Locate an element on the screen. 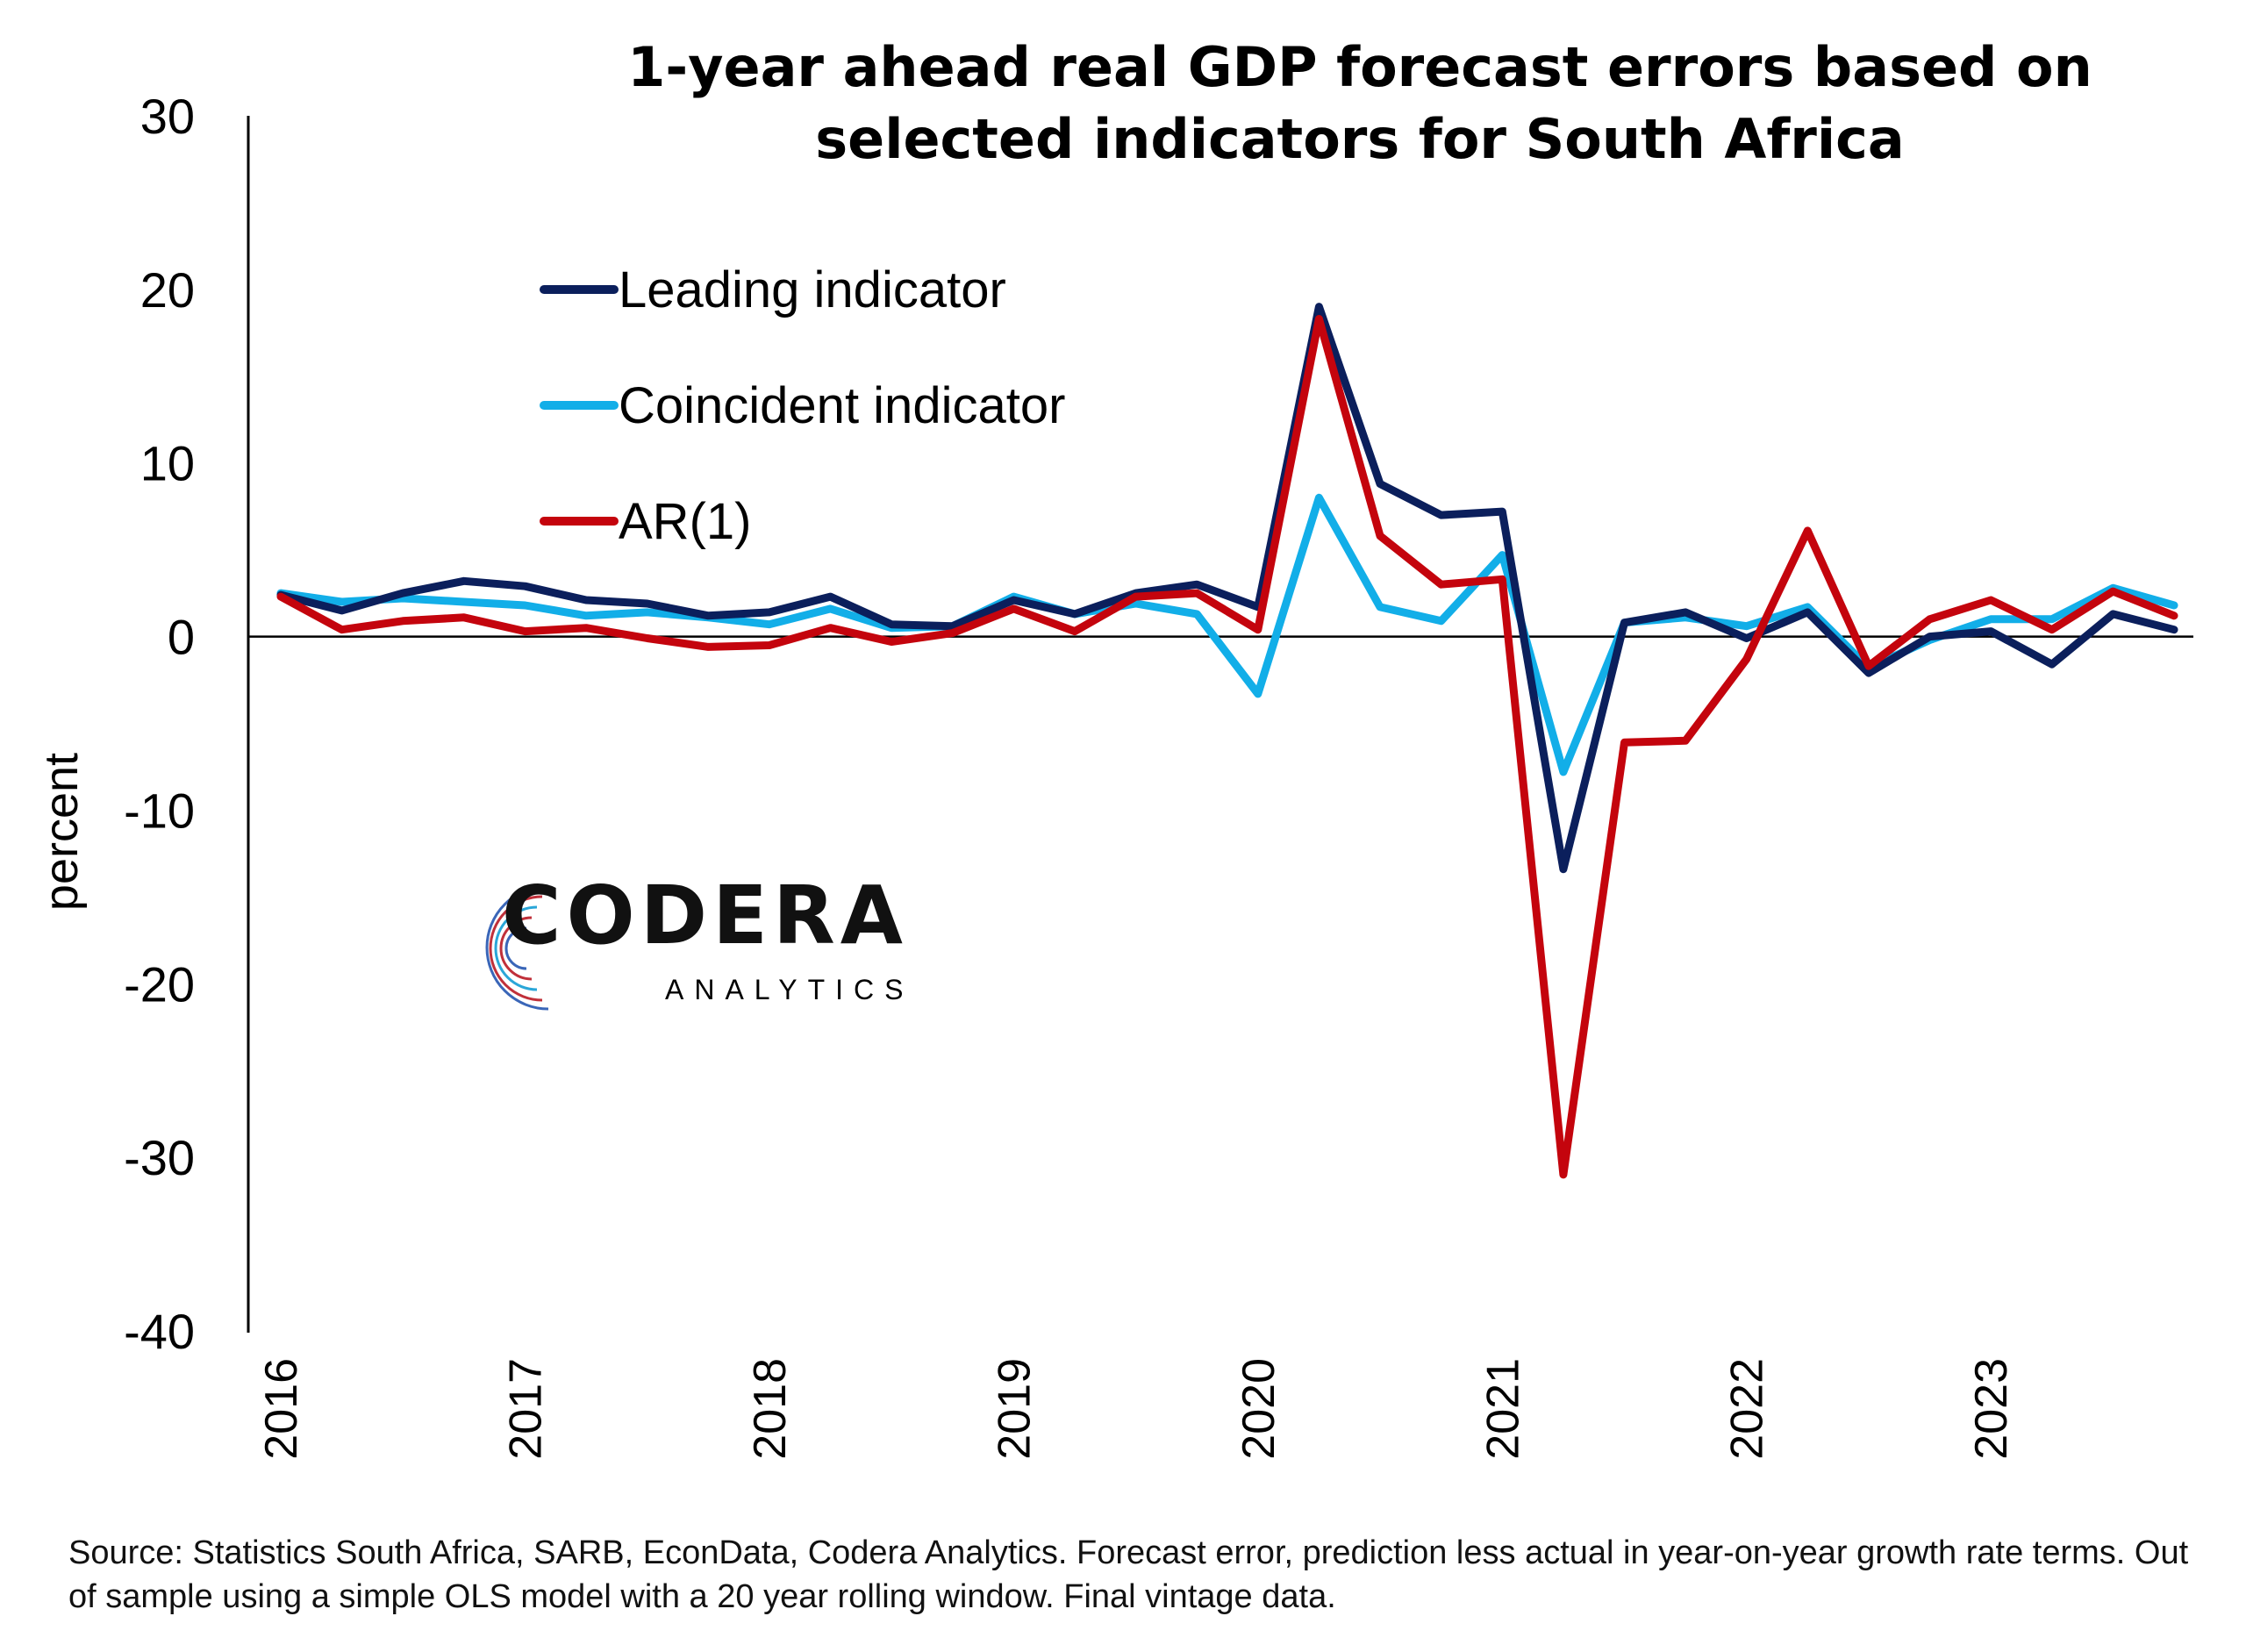 This screenshot has height=1652, width=2246. legend-label: AR(1) is located at coordinates (685, 522).